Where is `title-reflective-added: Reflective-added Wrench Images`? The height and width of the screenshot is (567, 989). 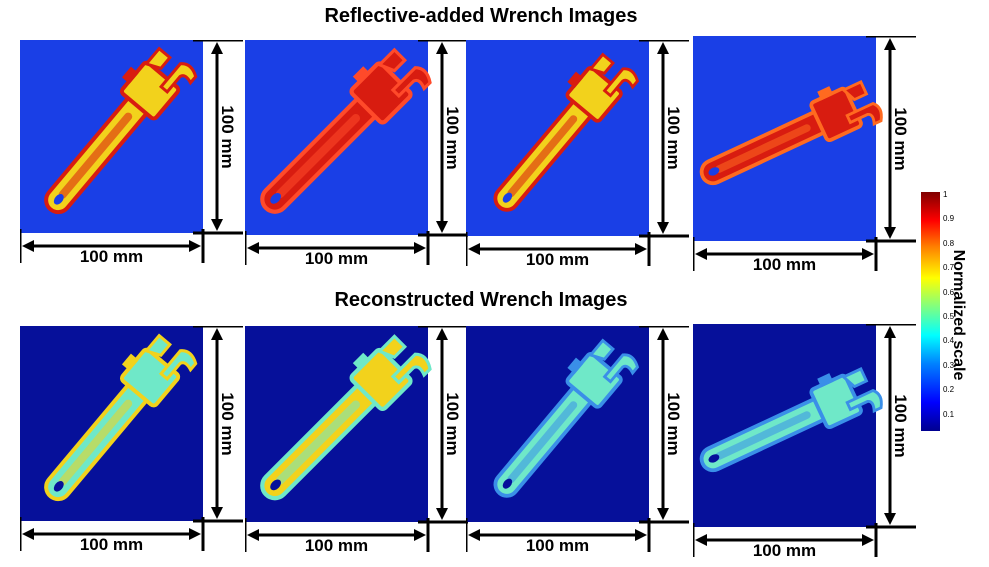 title-reflective-added: Reflective-added Wrench Images is located at coordinates (481, 16).